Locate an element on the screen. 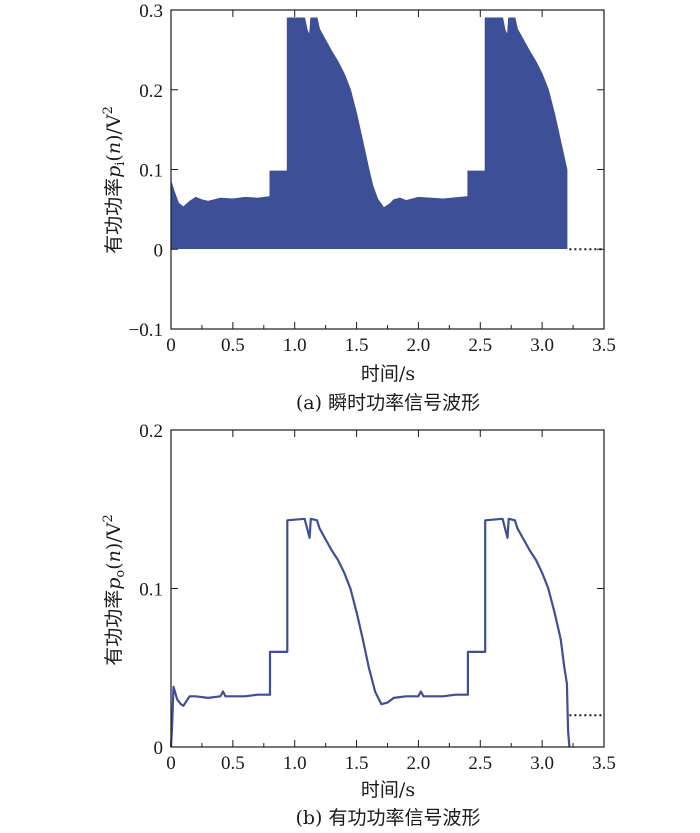 This screenshot has width=700, height=833. y-tick-label: 0.3 is located at coordinates (151, 11).